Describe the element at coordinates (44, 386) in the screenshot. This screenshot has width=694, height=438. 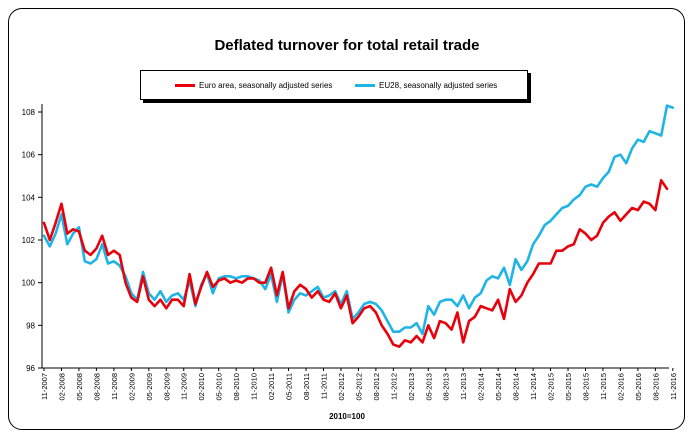
I see `x-tick-label-11-2007: 11-2007` at that location.